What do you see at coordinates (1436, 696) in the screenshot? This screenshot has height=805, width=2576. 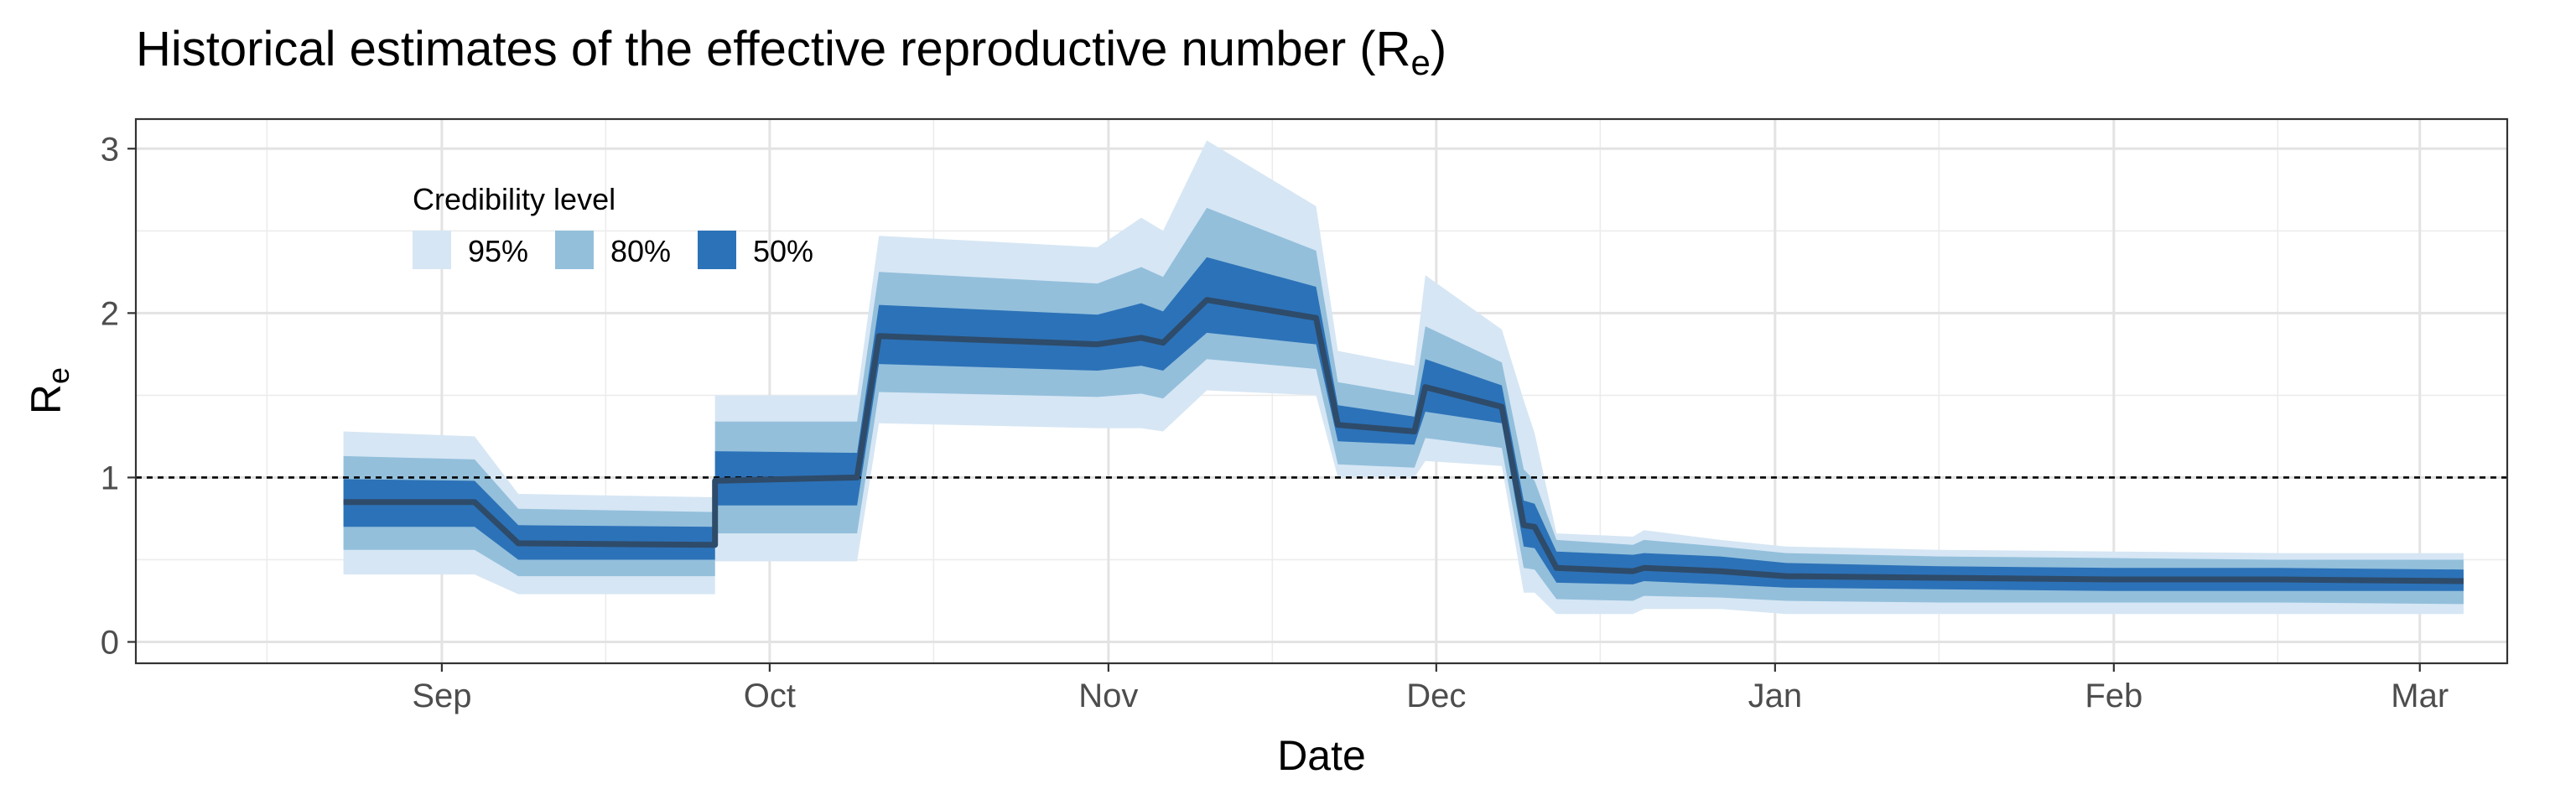 I see `x-tick-label: Dec` at bounding box center [1436, 696].